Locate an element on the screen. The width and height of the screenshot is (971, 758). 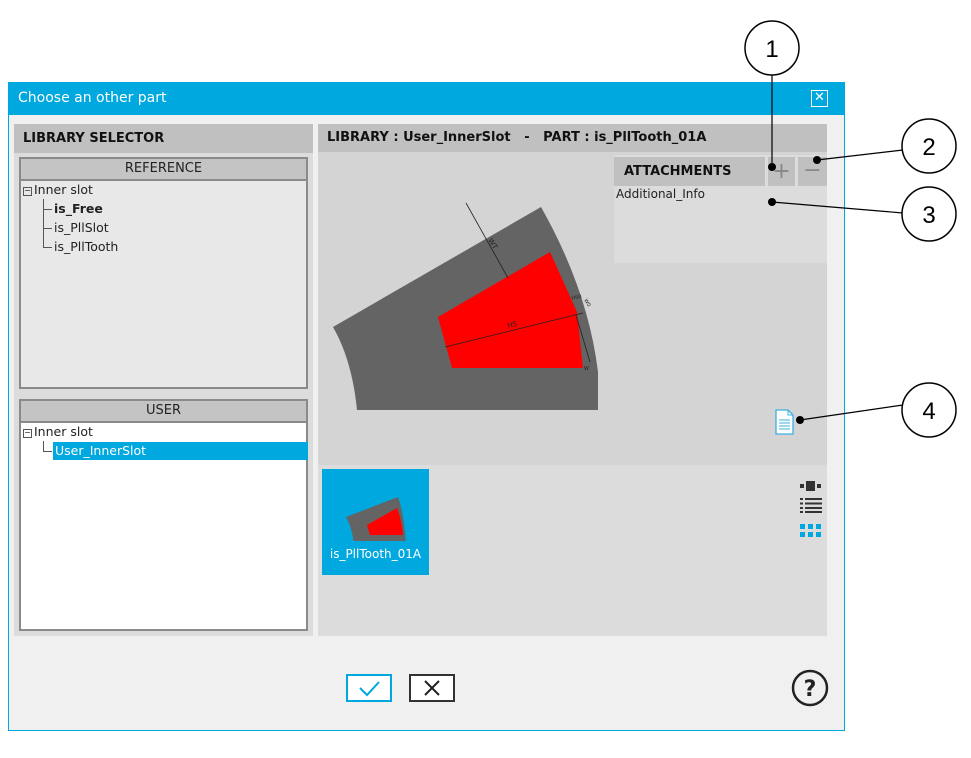
user-tree: USER − Inner slot User_InnerSlot is located at coordinates (163, 515).